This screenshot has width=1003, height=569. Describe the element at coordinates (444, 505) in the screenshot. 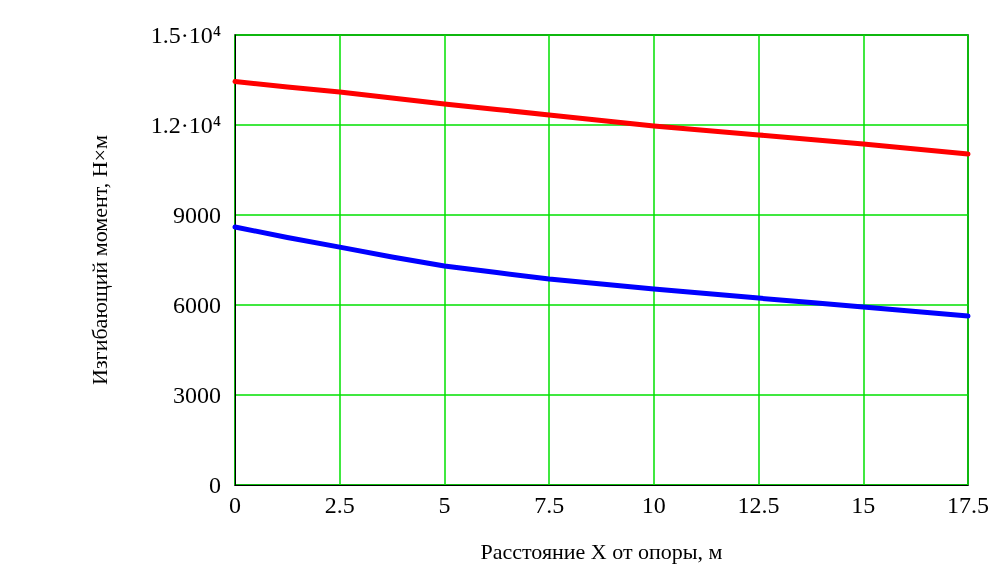

I see `x-tick-label: 5` at that location.